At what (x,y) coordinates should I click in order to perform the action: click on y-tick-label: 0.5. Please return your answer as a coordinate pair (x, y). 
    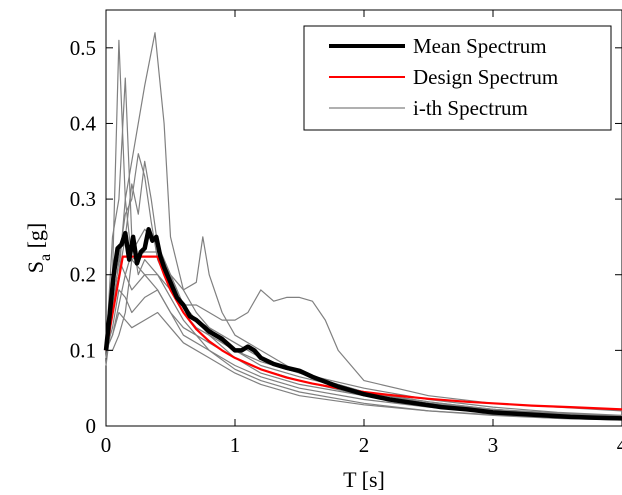
    Looking at the image, I should click on (83, 48).